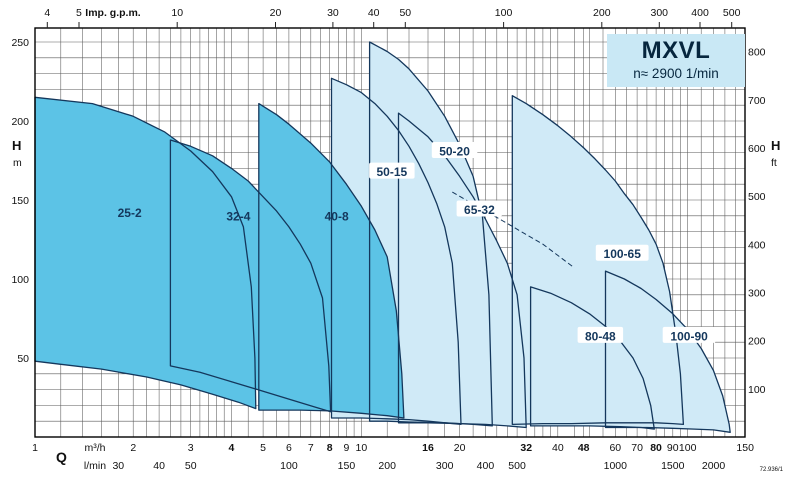 The image size is (788, 499). Describe the element at coordinates (615, 448) in the screenshot. I see `m3h-tick-60: 60` at that location.